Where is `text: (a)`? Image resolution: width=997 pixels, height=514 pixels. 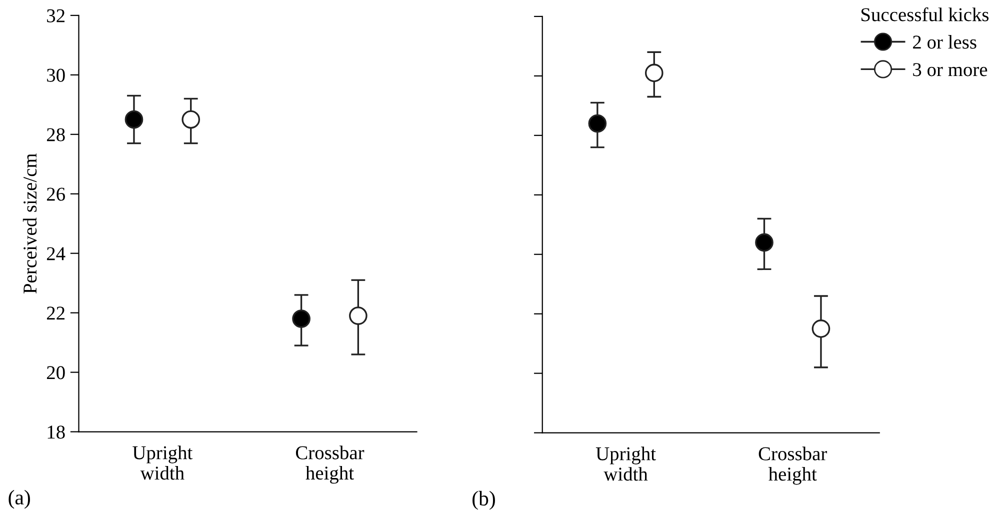
text: (a) is located at coordinates (19, 499).